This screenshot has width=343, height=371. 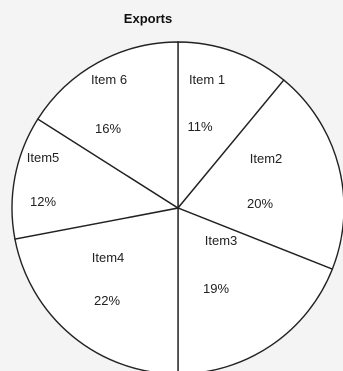 What do you see at coordinates (216, 288) in the screenshot?
I see `slice-value-3: 19%` at bounding box center [216, 288].